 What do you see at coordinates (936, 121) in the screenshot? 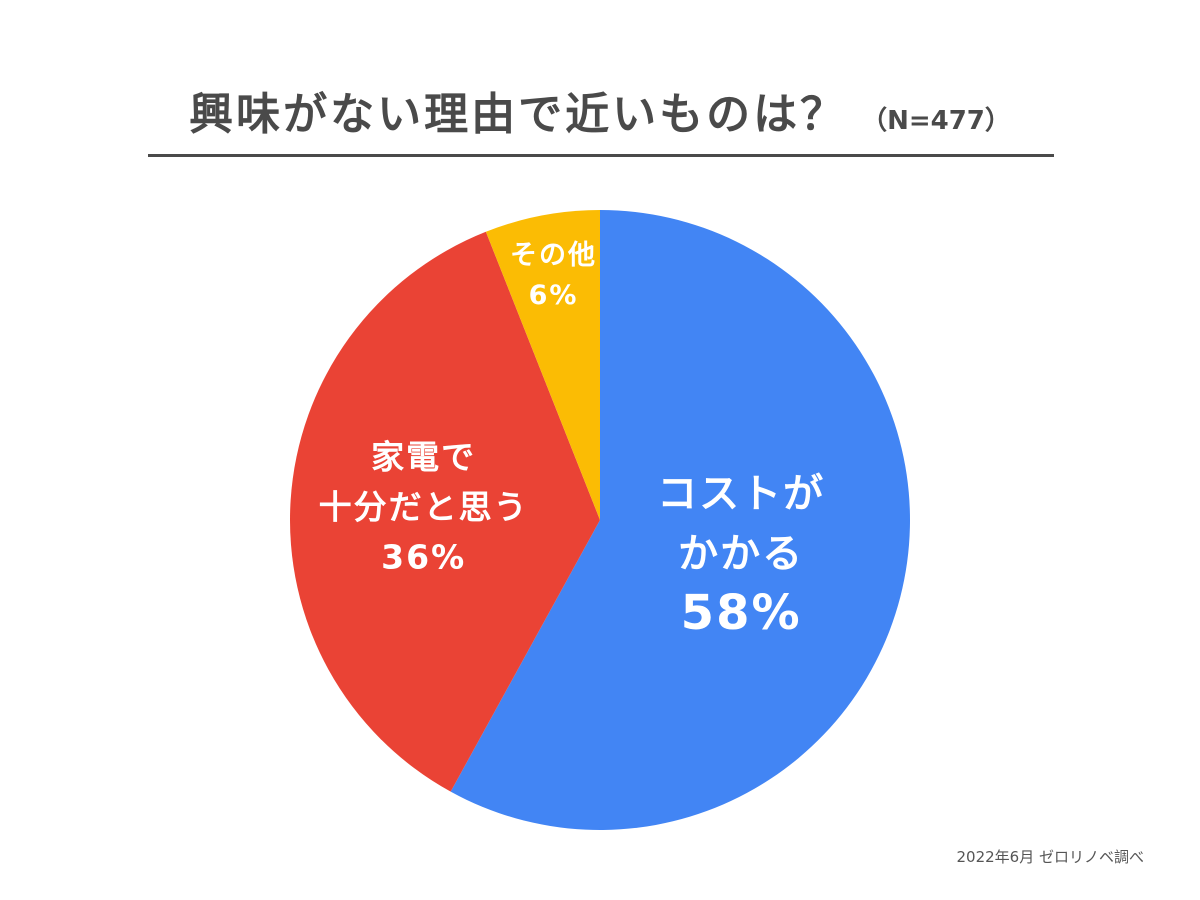
I see `sample-size: （N=477）` at bounding box center [936, 121].